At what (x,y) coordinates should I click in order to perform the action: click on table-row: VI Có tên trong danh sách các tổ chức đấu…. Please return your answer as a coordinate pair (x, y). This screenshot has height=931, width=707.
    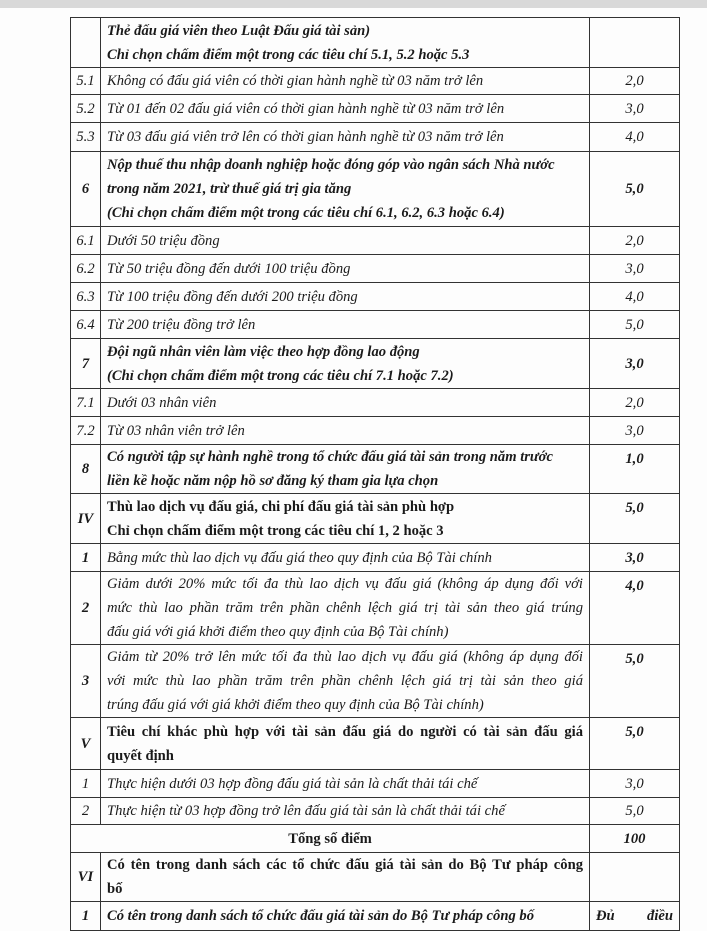
    Looking at the image, I should click on (375, 877).